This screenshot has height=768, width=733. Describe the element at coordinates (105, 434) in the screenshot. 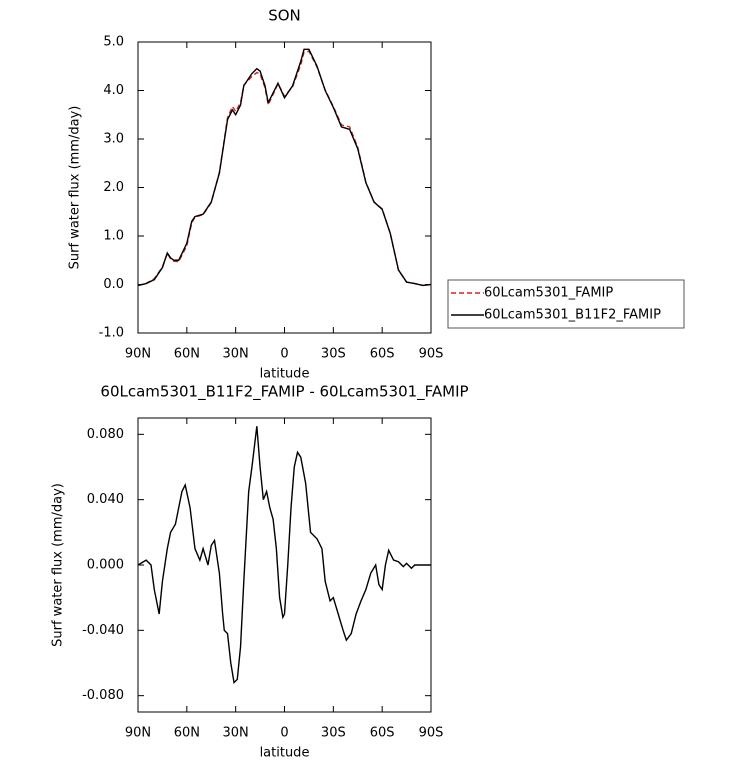

I see `y-tick-label: 0.080` at that location.